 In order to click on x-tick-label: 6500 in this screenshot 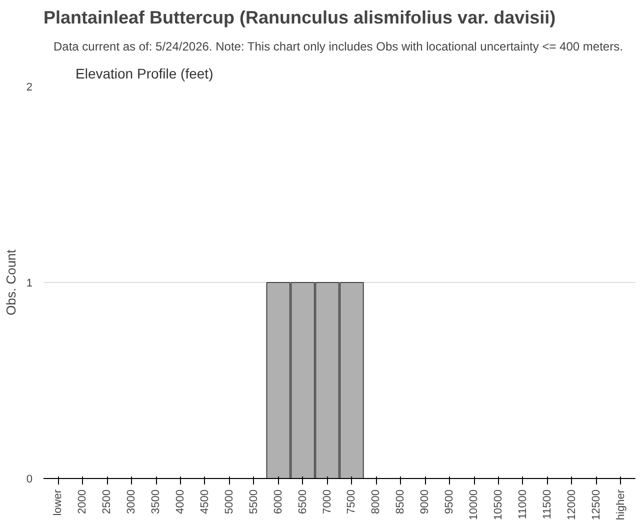, I will do `click(302, 501)`.